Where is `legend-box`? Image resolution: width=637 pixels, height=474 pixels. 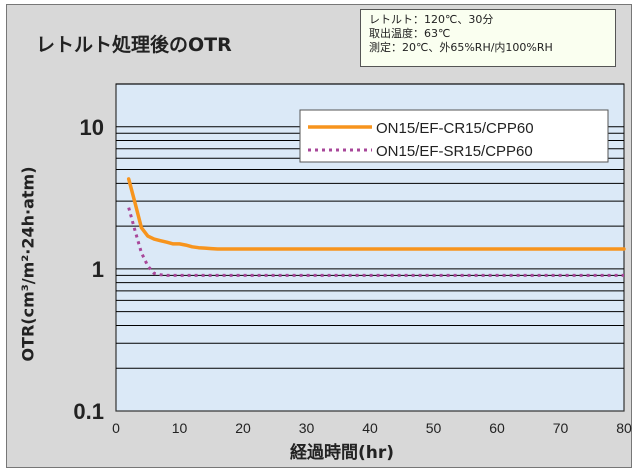 legend-box is located at coordinates (454, 136).